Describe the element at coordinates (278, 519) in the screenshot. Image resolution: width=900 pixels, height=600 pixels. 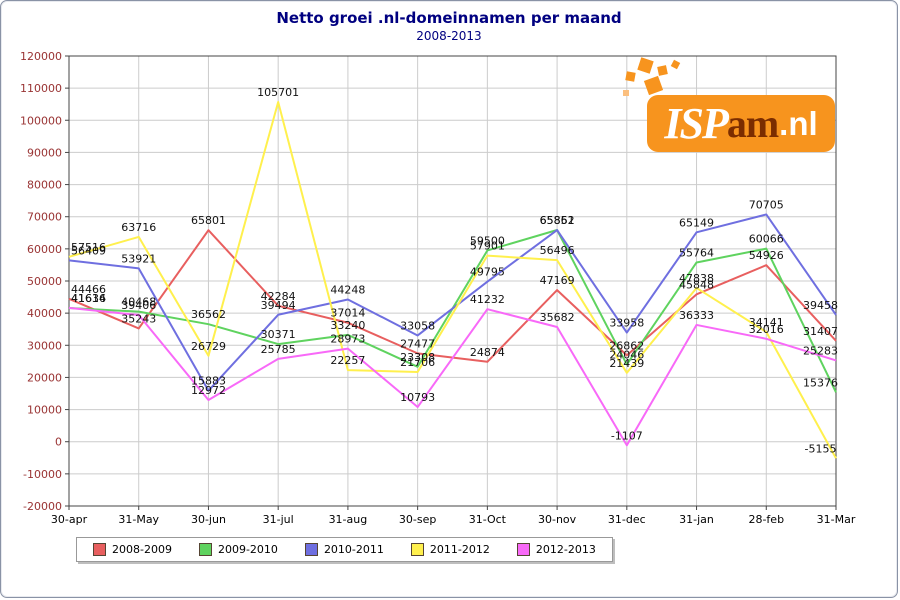
I see `x-tick-label: 31-jul` at that location.